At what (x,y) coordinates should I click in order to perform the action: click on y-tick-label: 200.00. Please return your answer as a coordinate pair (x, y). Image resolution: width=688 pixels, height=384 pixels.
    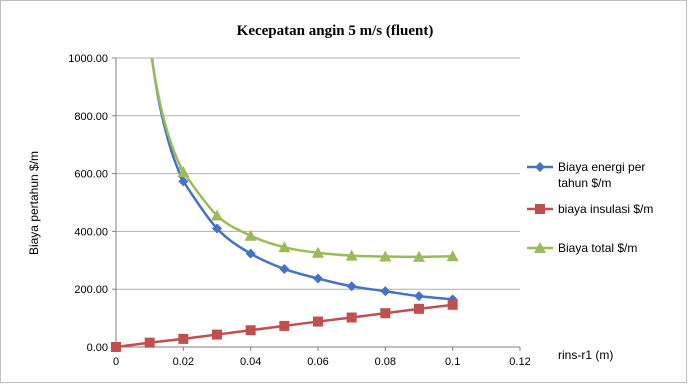
    Looking at the image, I should click on (91, 290).